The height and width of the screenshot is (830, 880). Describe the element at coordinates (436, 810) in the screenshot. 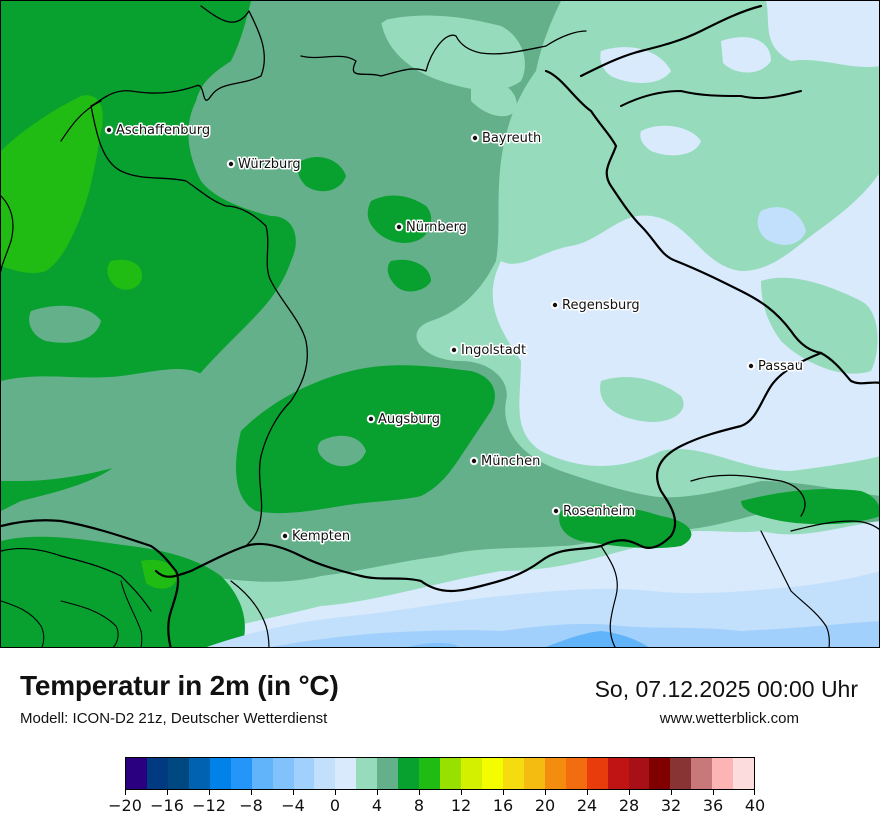

I see `colorbar-ticks: −20 −16 −12 −8 −4 0 4 8 12 16 20 24 28 32 36 40` at that location.